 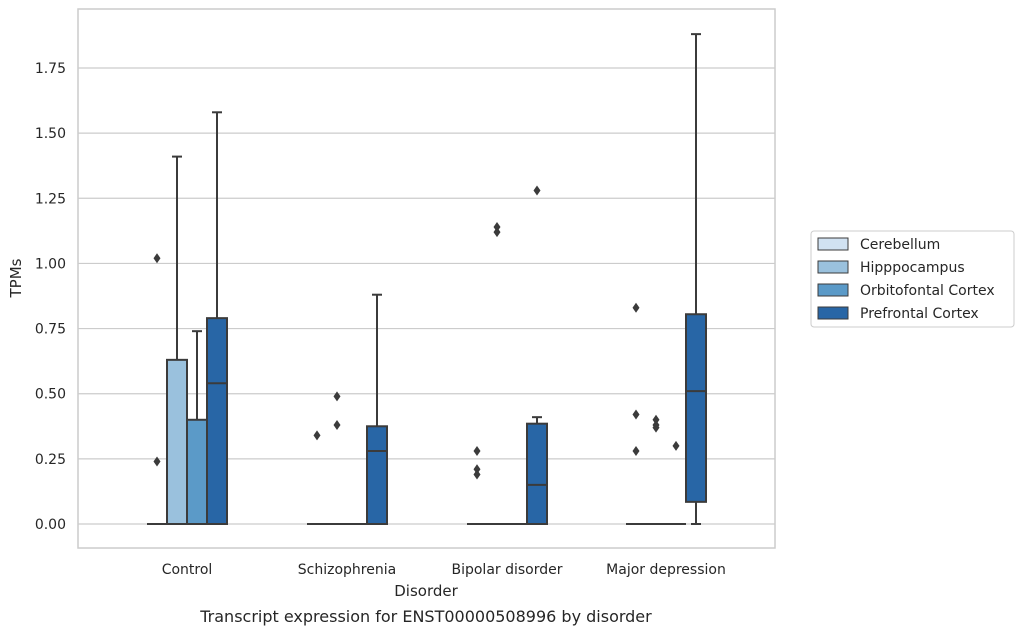 I want to click on y-tick-label: 1.25, so click(x=50, y=199).